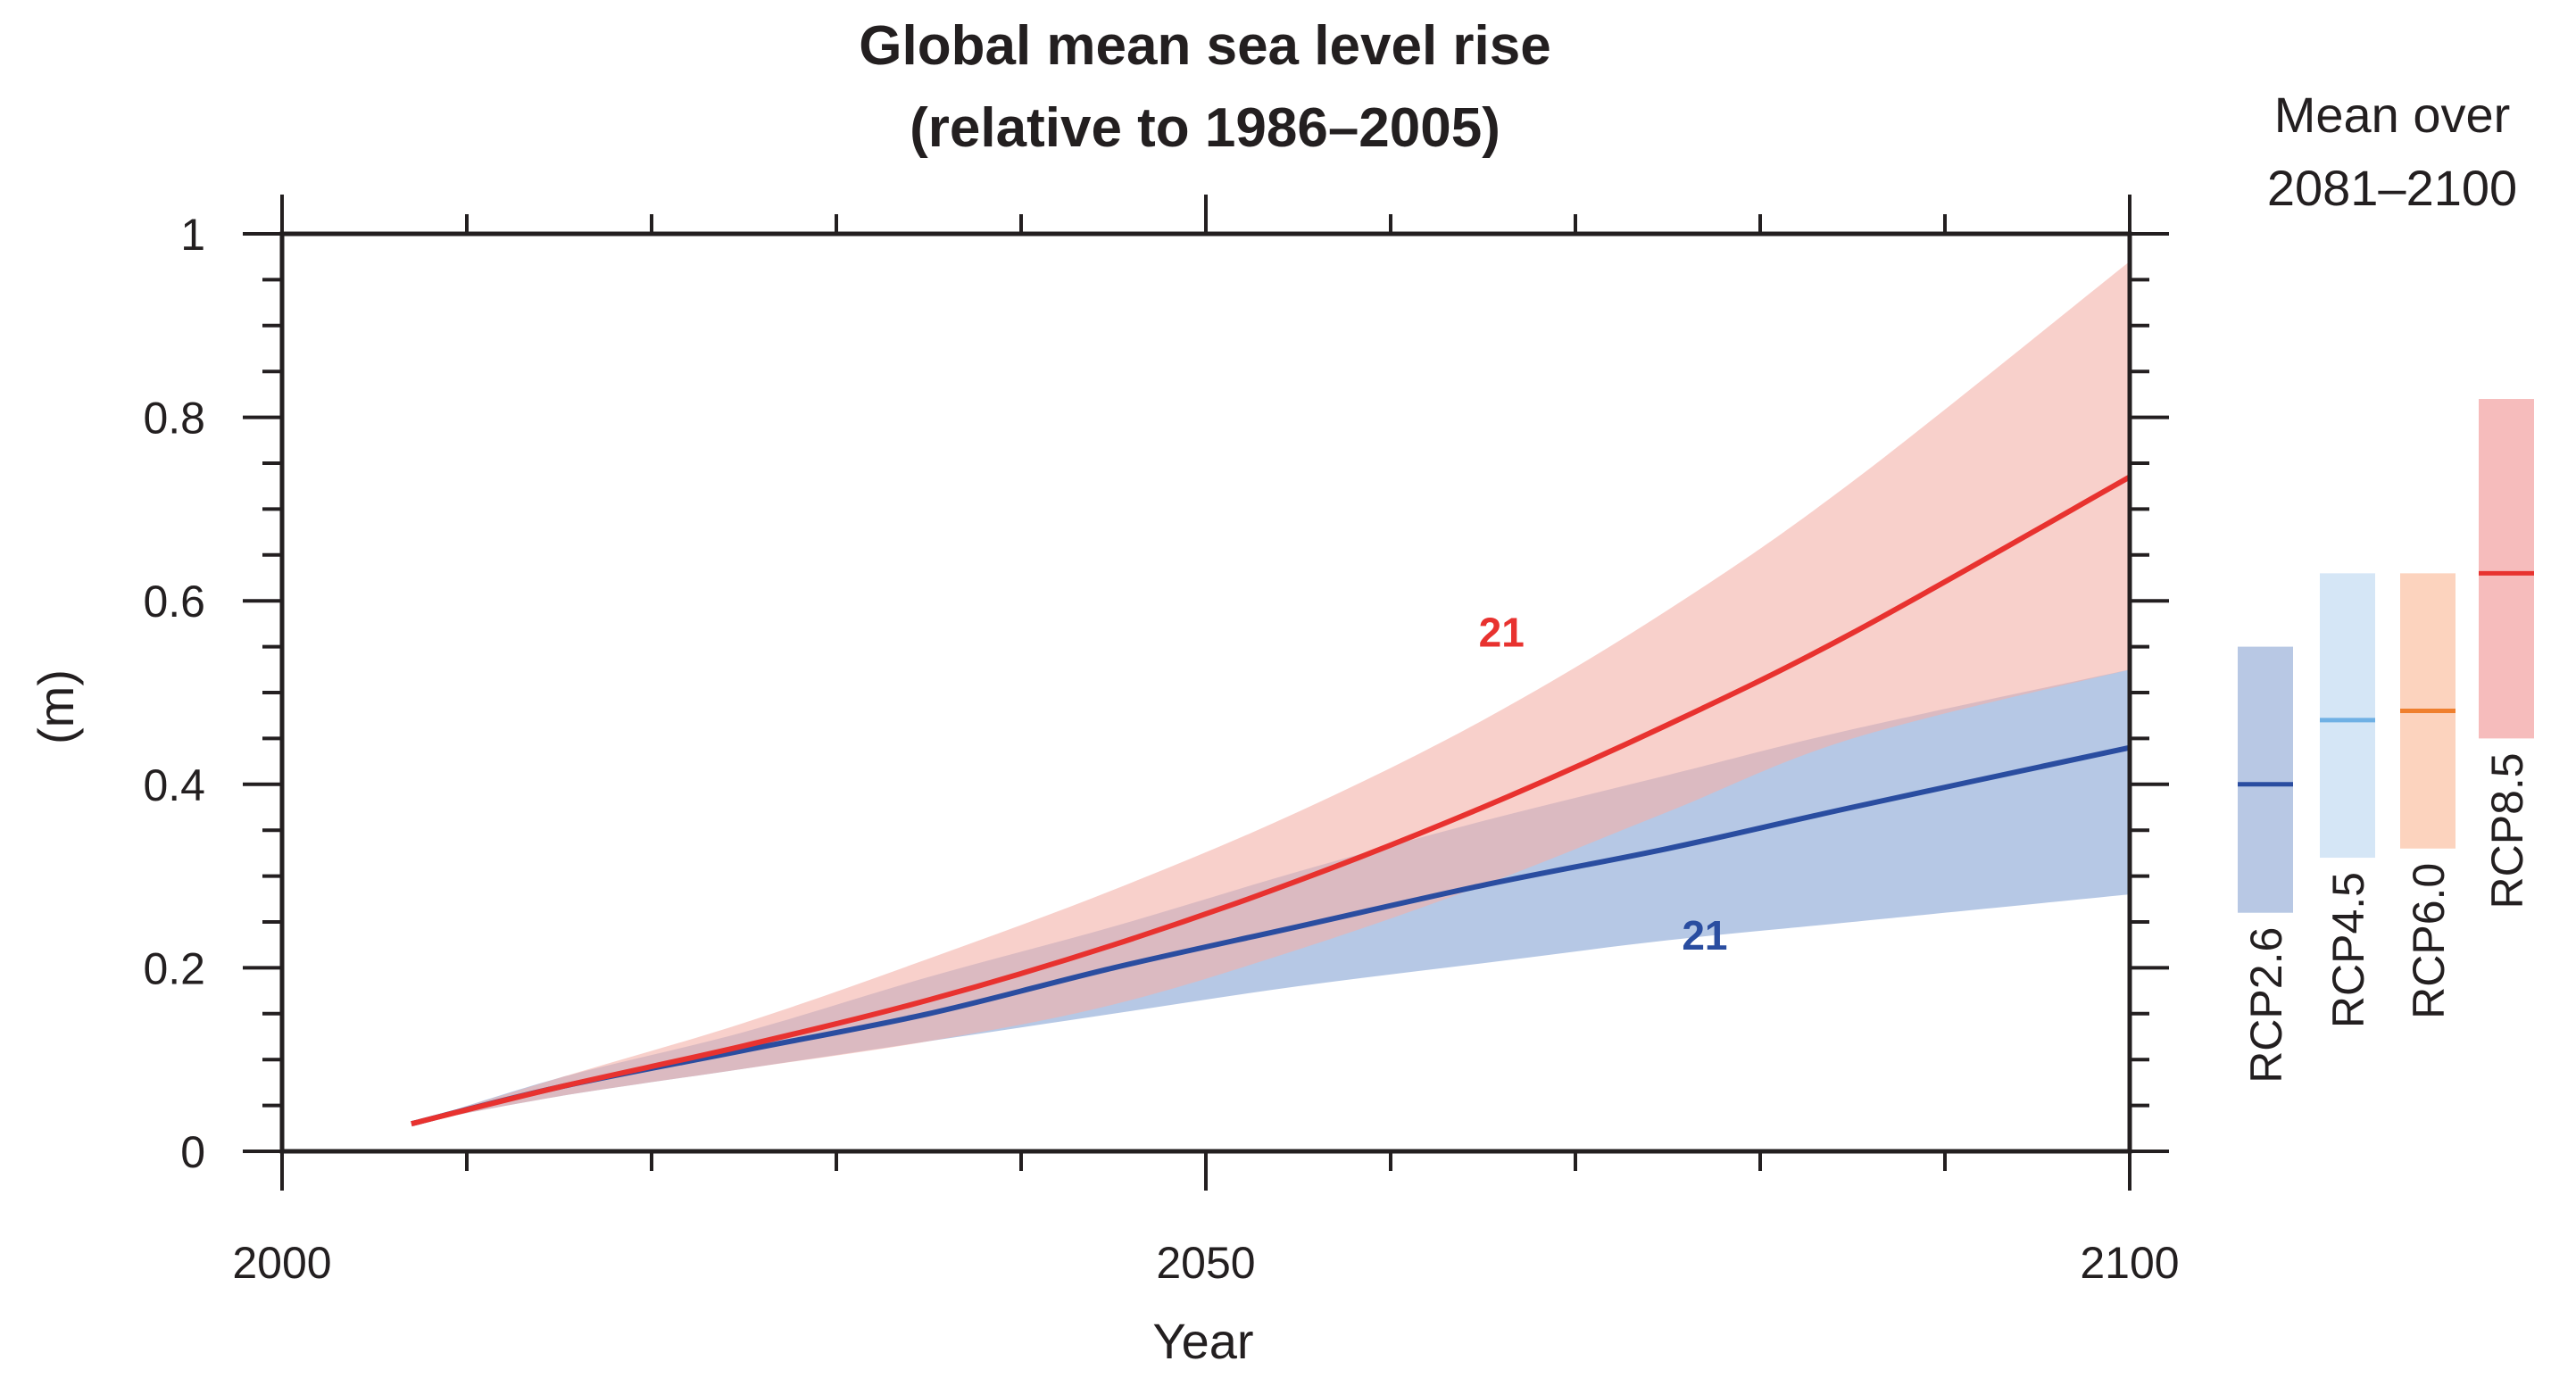 The height and width of the screenshot is (1378, 2576). I want to click on range-bar-rcp45, so click(2348, 715).